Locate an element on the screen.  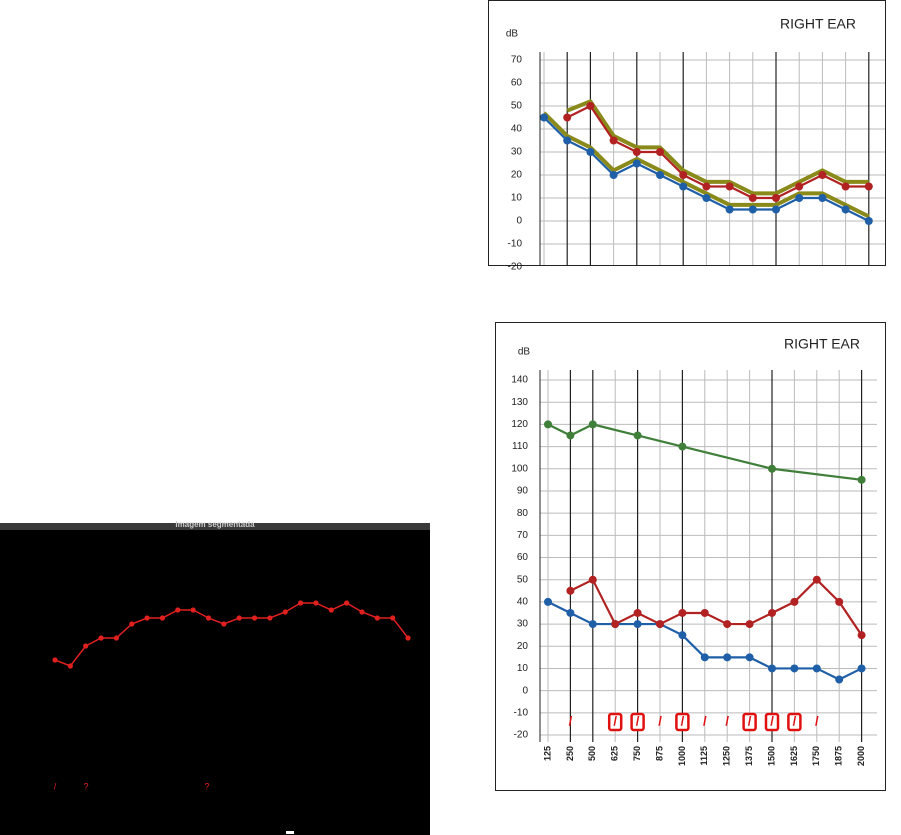
x-tick-label: 1625 is located at coordinates (794, 756).